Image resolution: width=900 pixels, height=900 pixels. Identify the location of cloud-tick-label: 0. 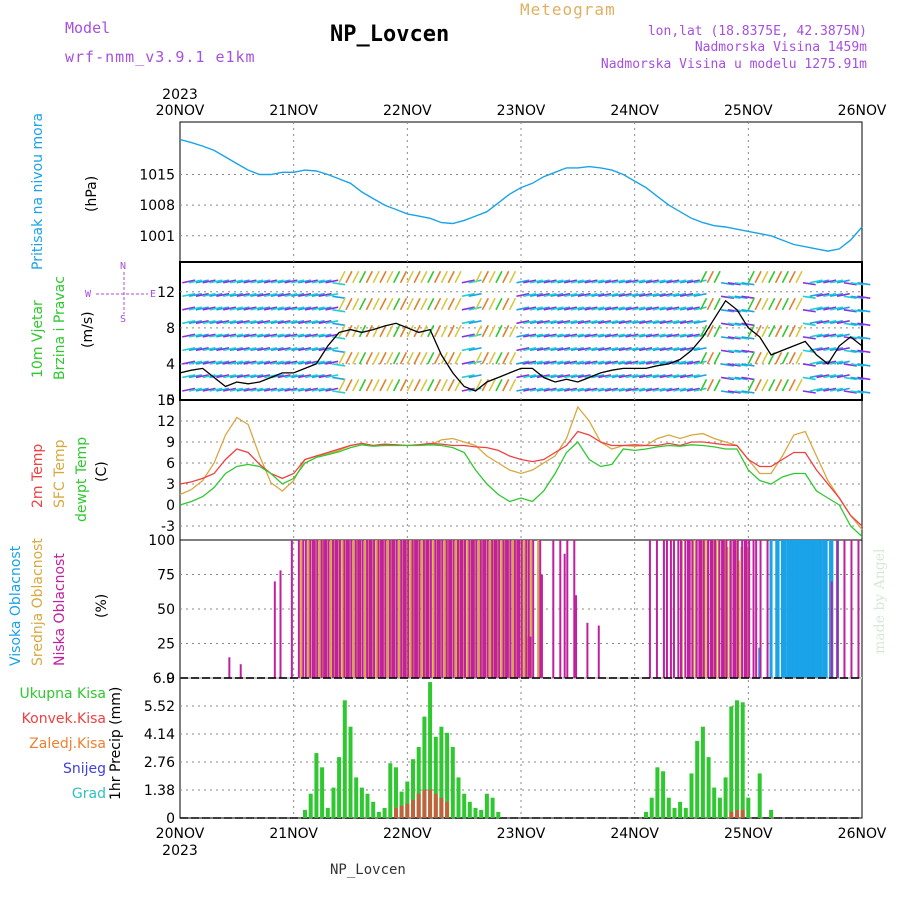
(170, 679).